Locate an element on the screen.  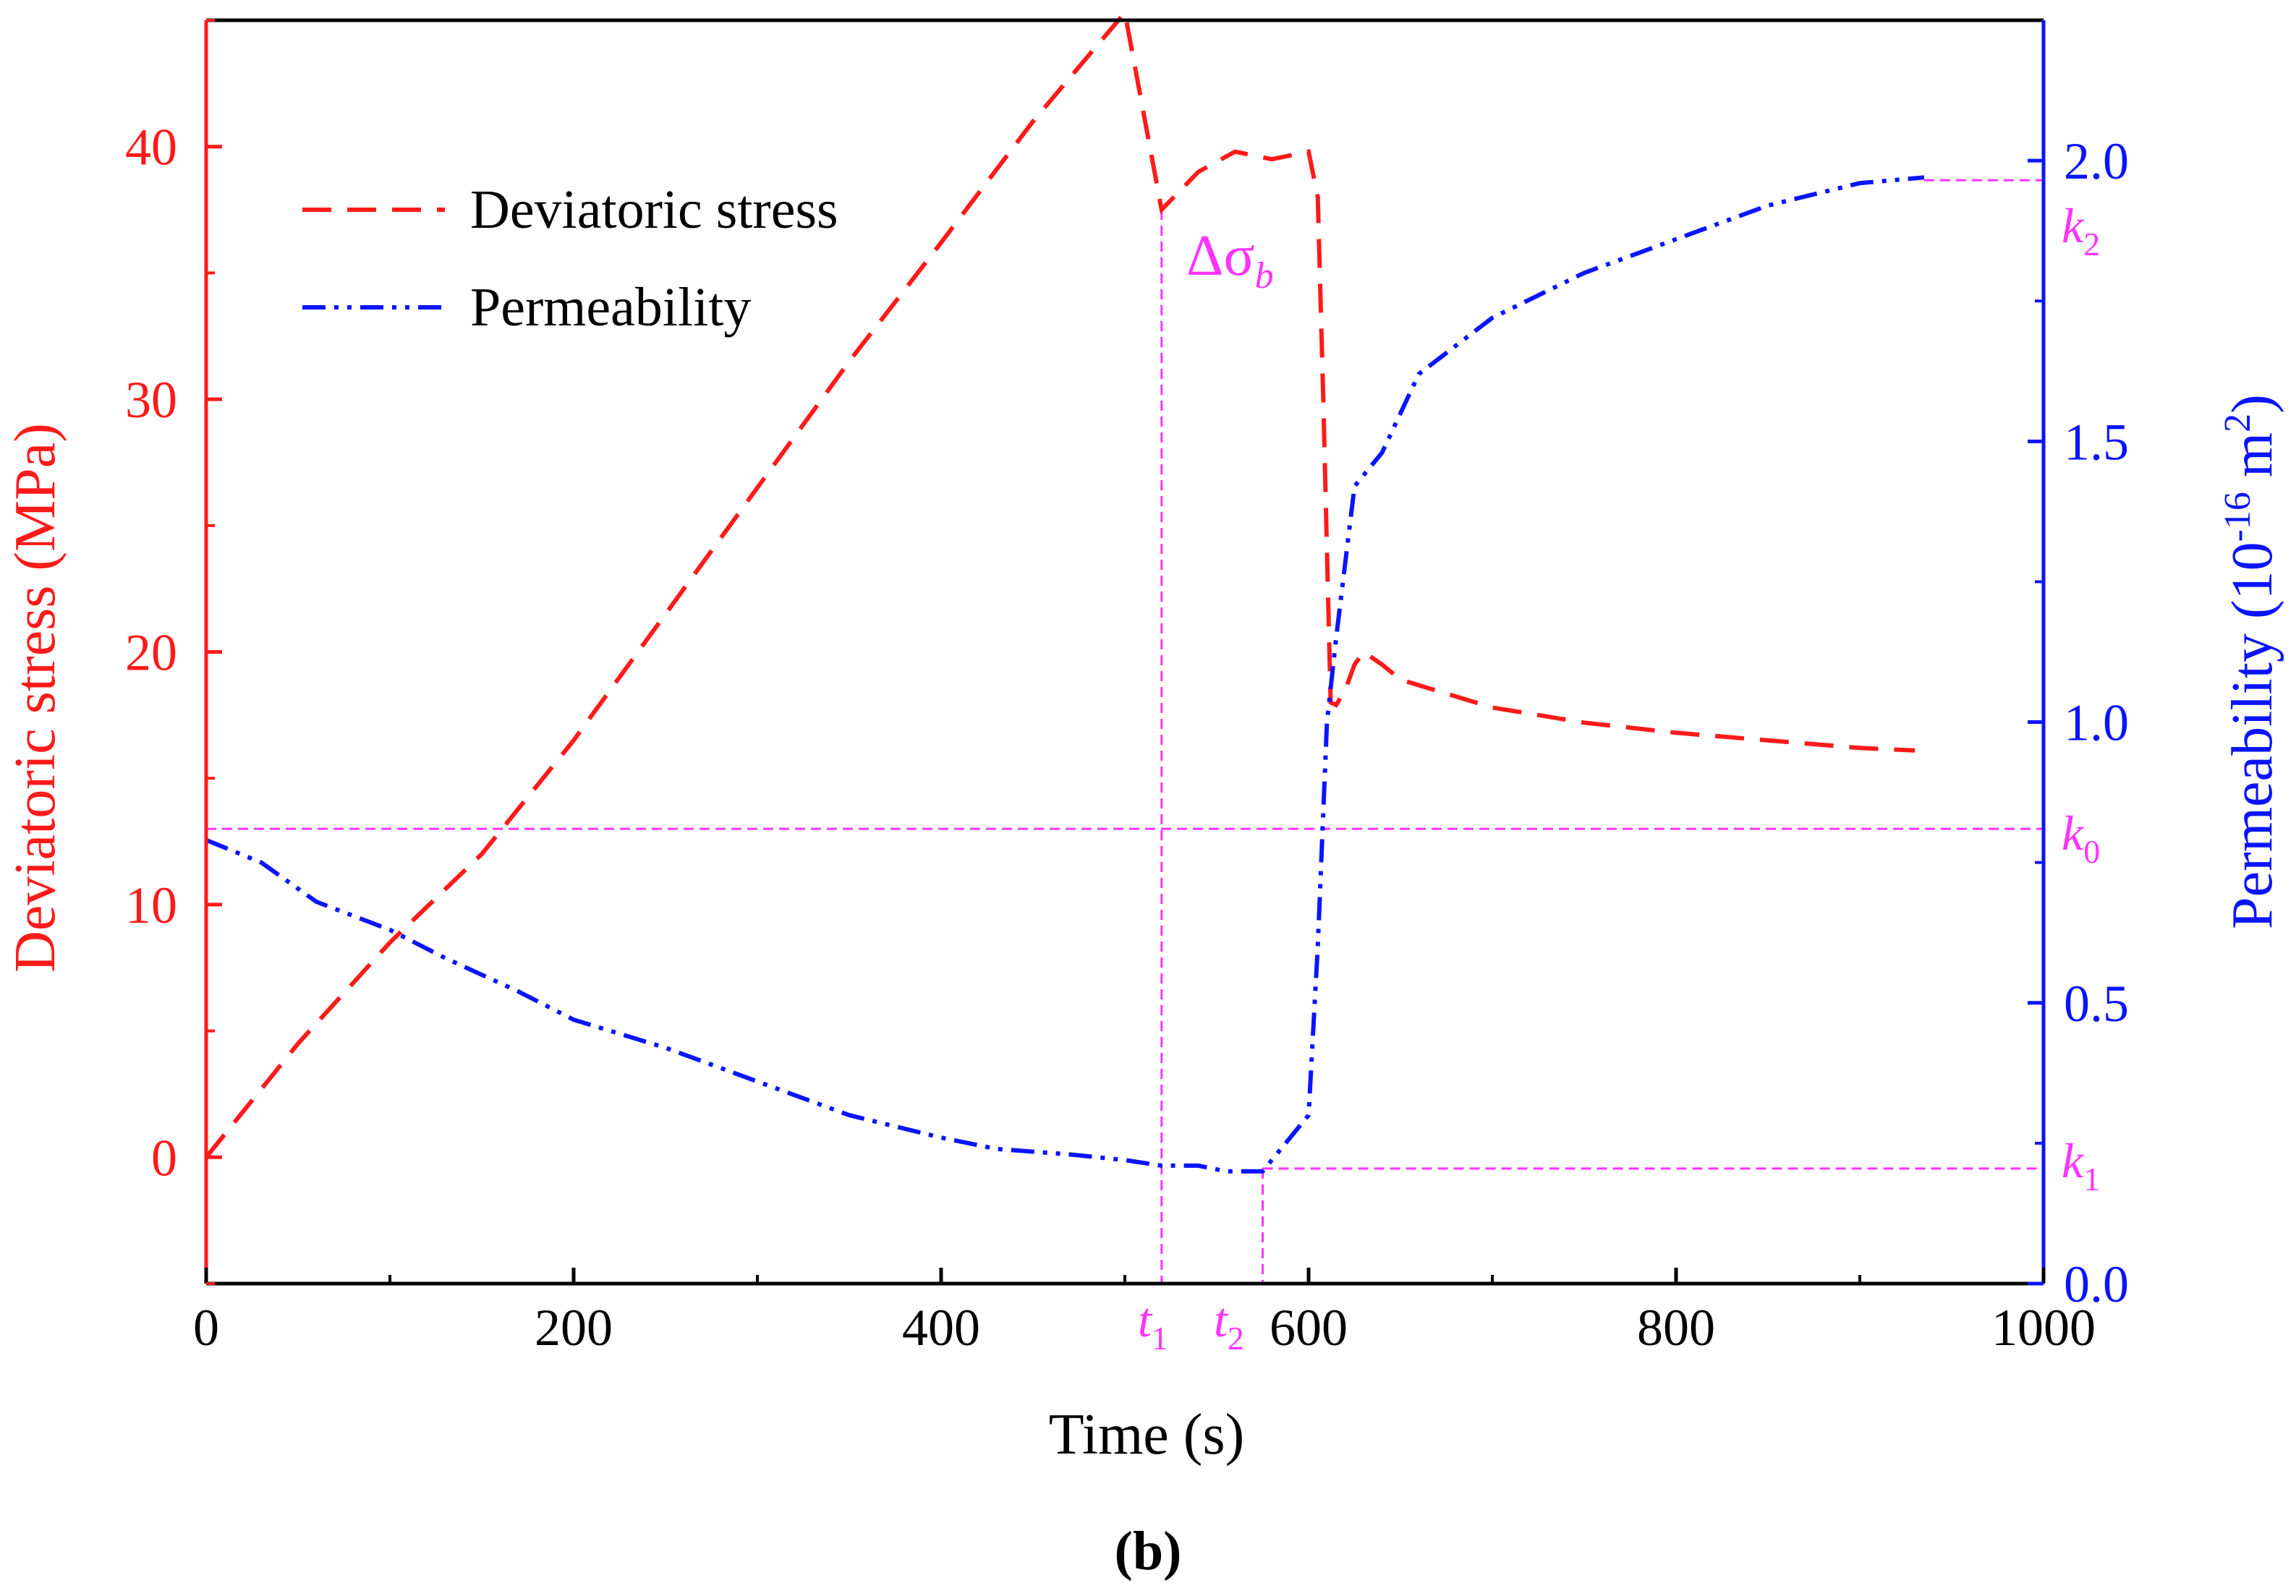
left-y-axis-title: Deviatoric stress (MPa) is located at coordinates (35, 698).